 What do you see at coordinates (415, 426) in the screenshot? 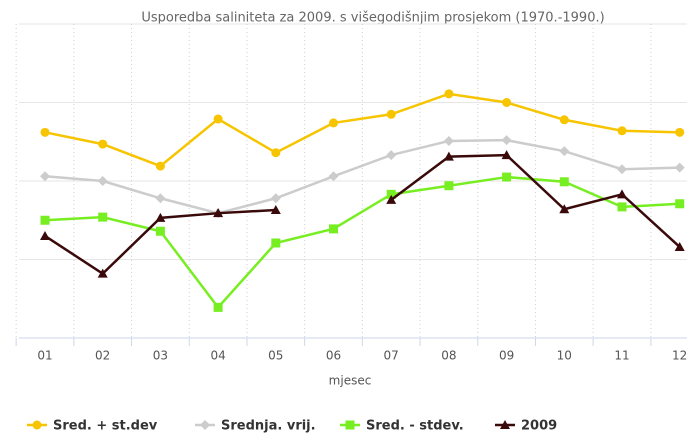
I see `legend-text: Sred. - stdev.` at bounding box center [415, 426].